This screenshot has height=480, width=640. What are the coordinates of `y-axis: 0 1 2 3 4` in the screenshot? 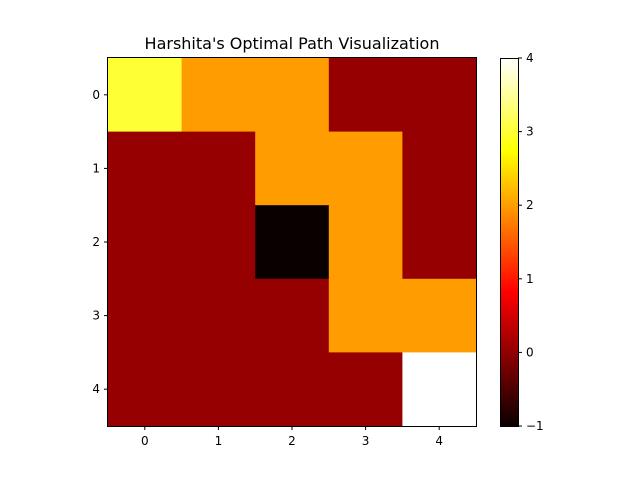 It's located at (100, 242).